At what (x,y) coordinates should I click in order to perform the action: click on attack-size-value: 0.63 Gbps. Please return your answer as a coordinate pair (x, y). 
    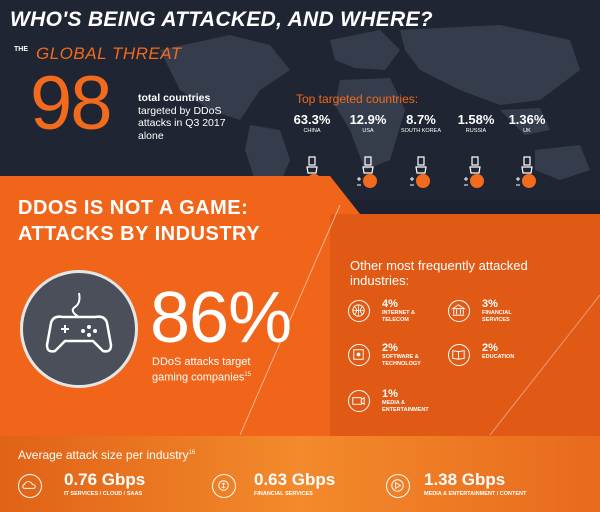
    Looking at the image, I should click on (295, 479).